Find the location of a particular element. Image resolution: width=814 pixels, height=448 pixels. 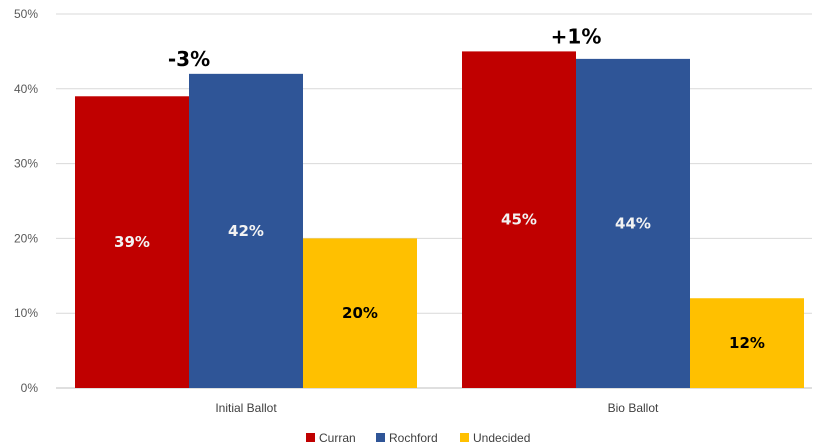

data-label: 39% is located at coordinates (132, 242).